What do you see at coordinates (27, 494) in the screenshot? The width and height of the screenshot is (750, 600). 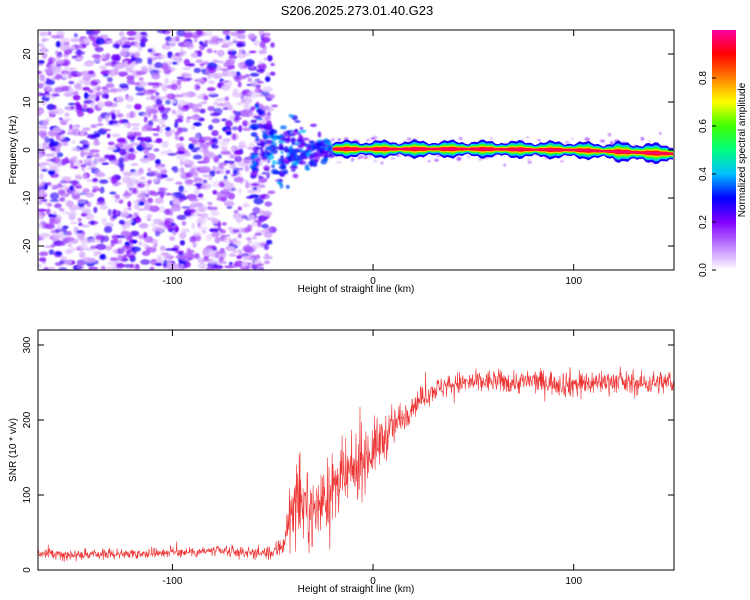 I see `snr-ytick-label: 100` at bounding box center [27, 494].